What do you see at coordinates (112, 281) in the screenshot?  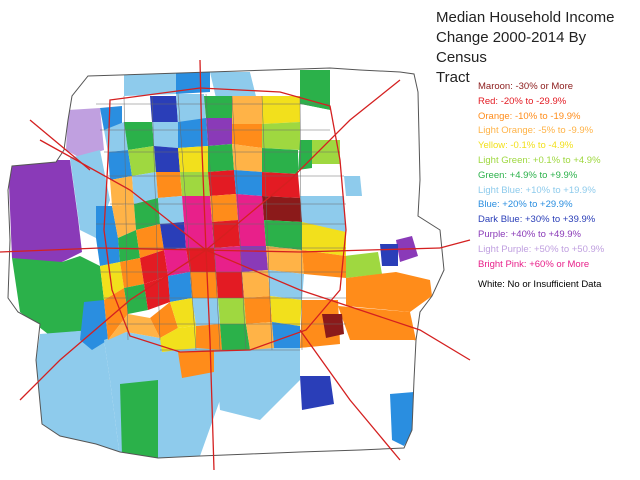 I see `tract-core-i` at bounding box center [112, 281].